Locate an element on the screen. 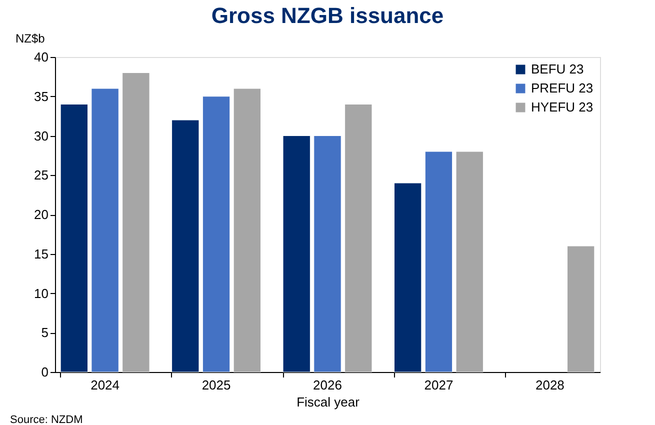  y-tick-label: 5 is located at coordinates (44, 332).